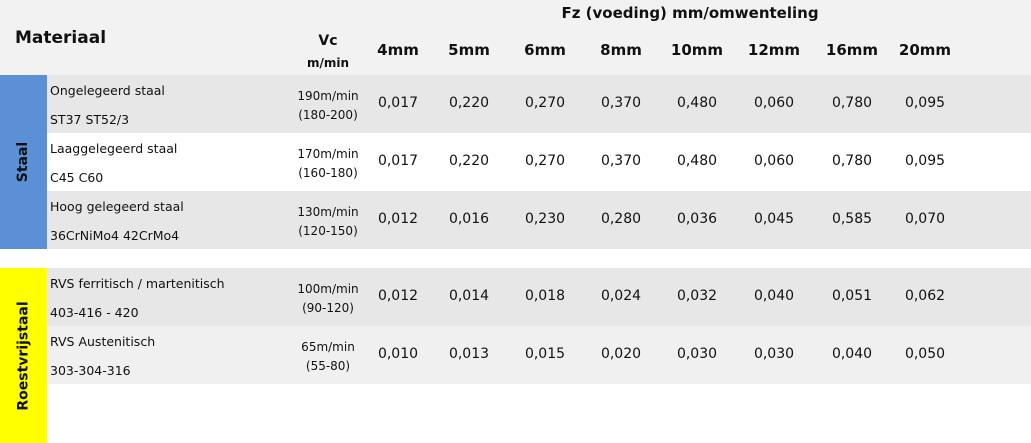 The height and width of the screenshot is (443, 1031). What do you see at coordinates (90, 370) in the screenshot?
I see `material-grade: 303-304-316` at bounding box center [90, 370].